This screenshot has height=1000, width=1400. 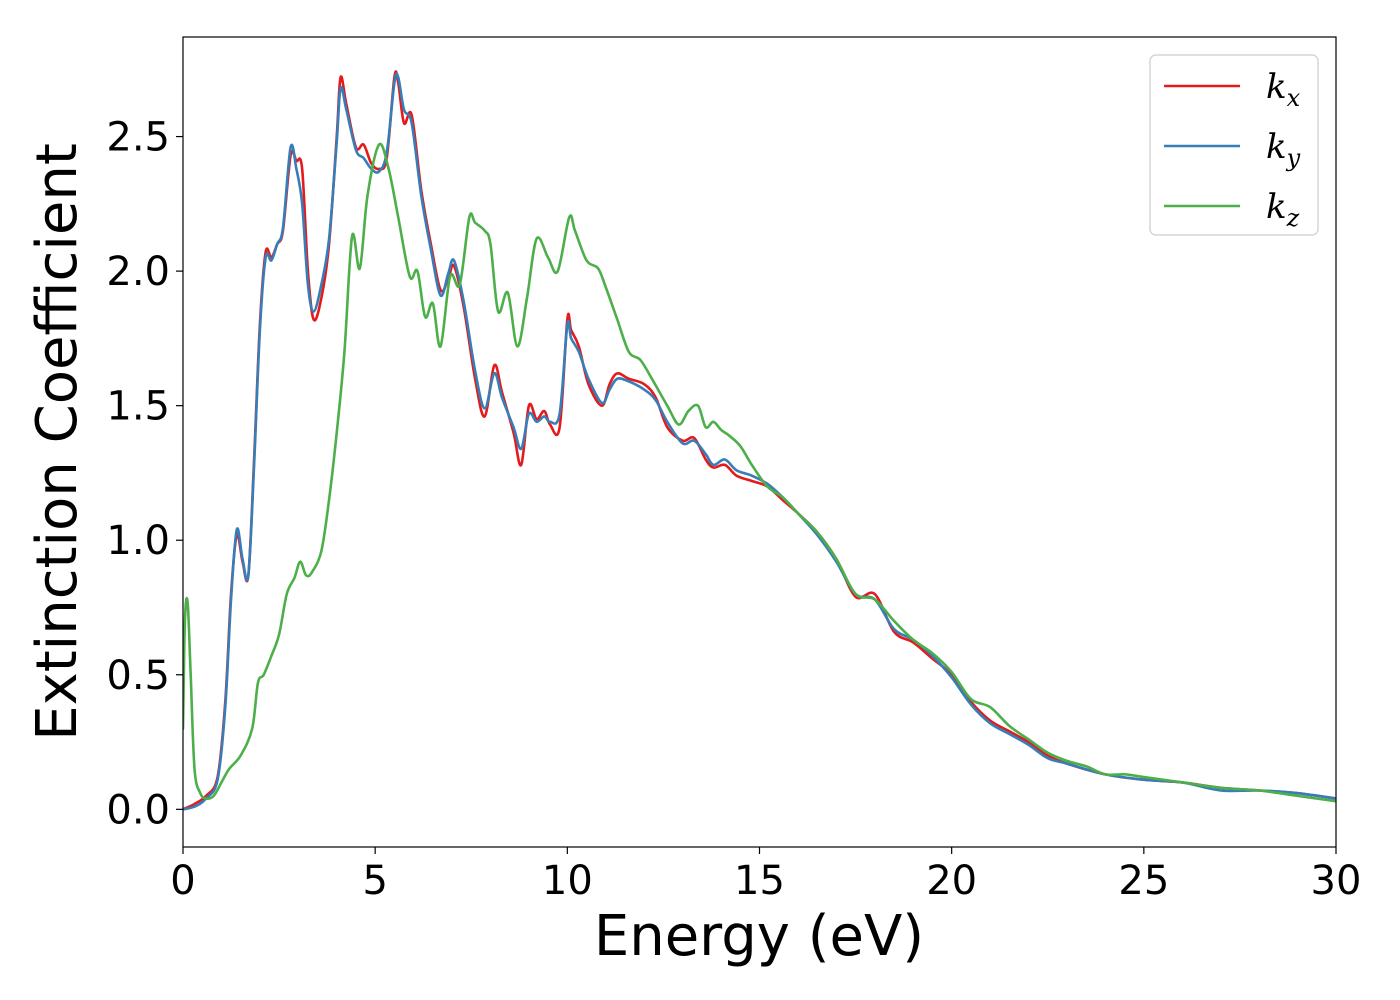 I want to click on y-tick-label: 2.5, so click(x=138, y=138).